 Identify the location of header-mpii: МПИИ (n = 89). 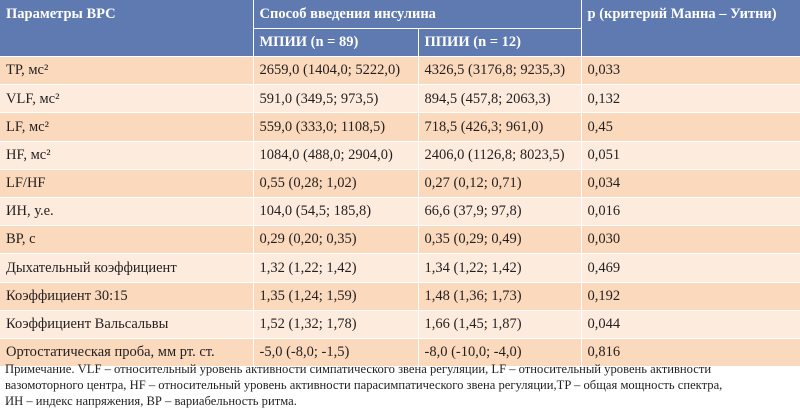
(336, 42).